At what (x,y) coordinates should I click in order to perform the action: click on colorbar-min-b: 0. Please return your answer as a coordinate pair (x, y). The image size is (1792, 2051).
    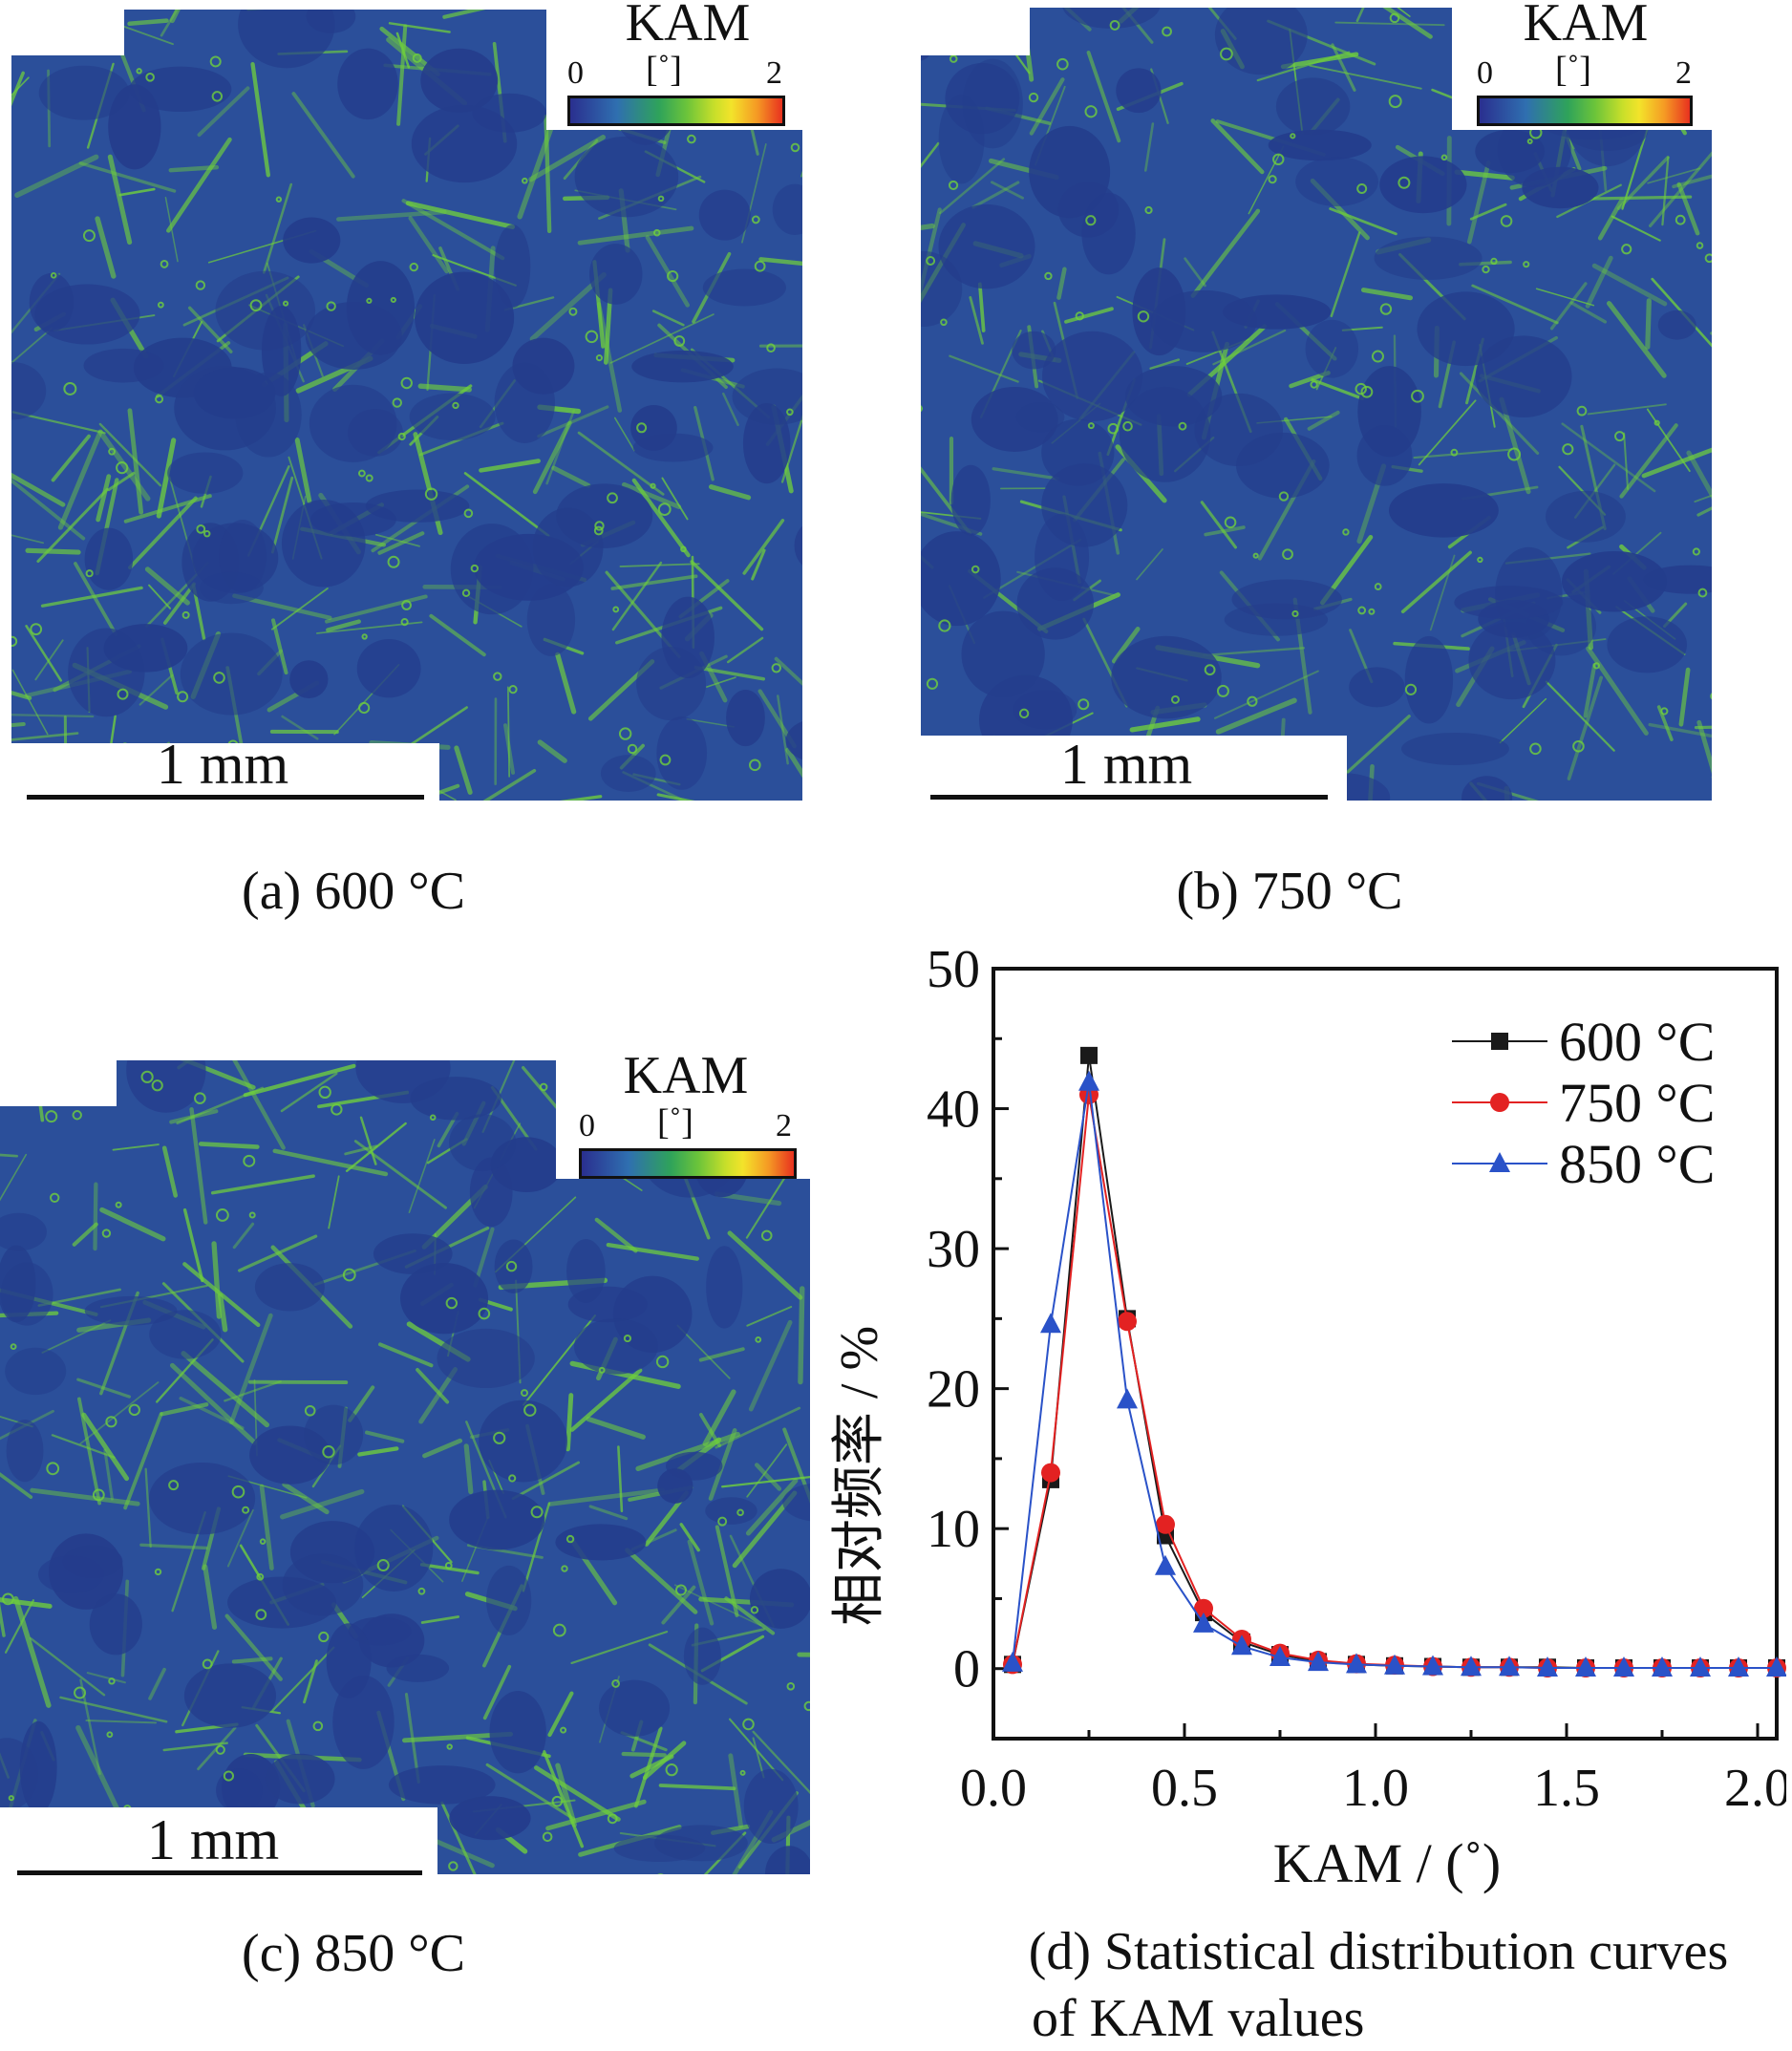
    Looking at the image, I should click on (1485, 73).